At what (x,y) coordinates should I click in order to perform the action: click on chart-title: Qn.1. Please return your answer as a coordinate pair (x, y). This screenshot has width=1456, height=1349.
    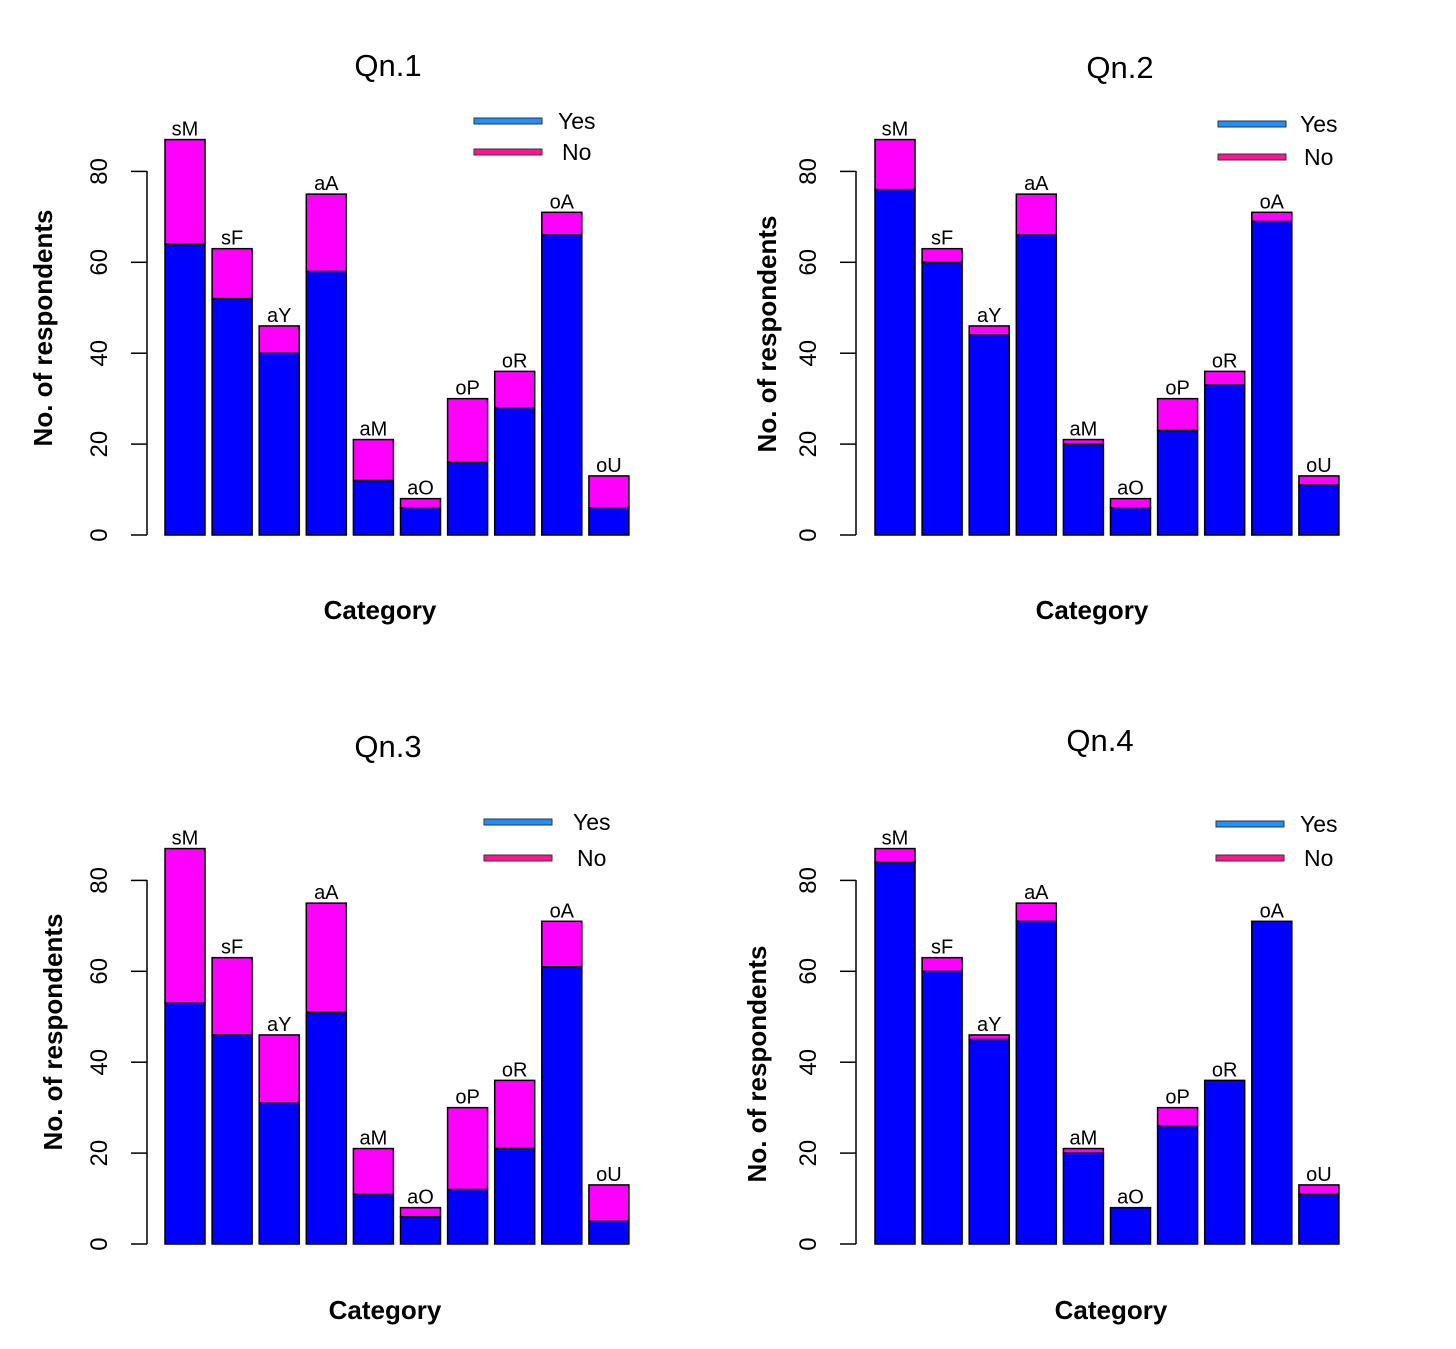
    Looking at the image, I should click on (387, 65).